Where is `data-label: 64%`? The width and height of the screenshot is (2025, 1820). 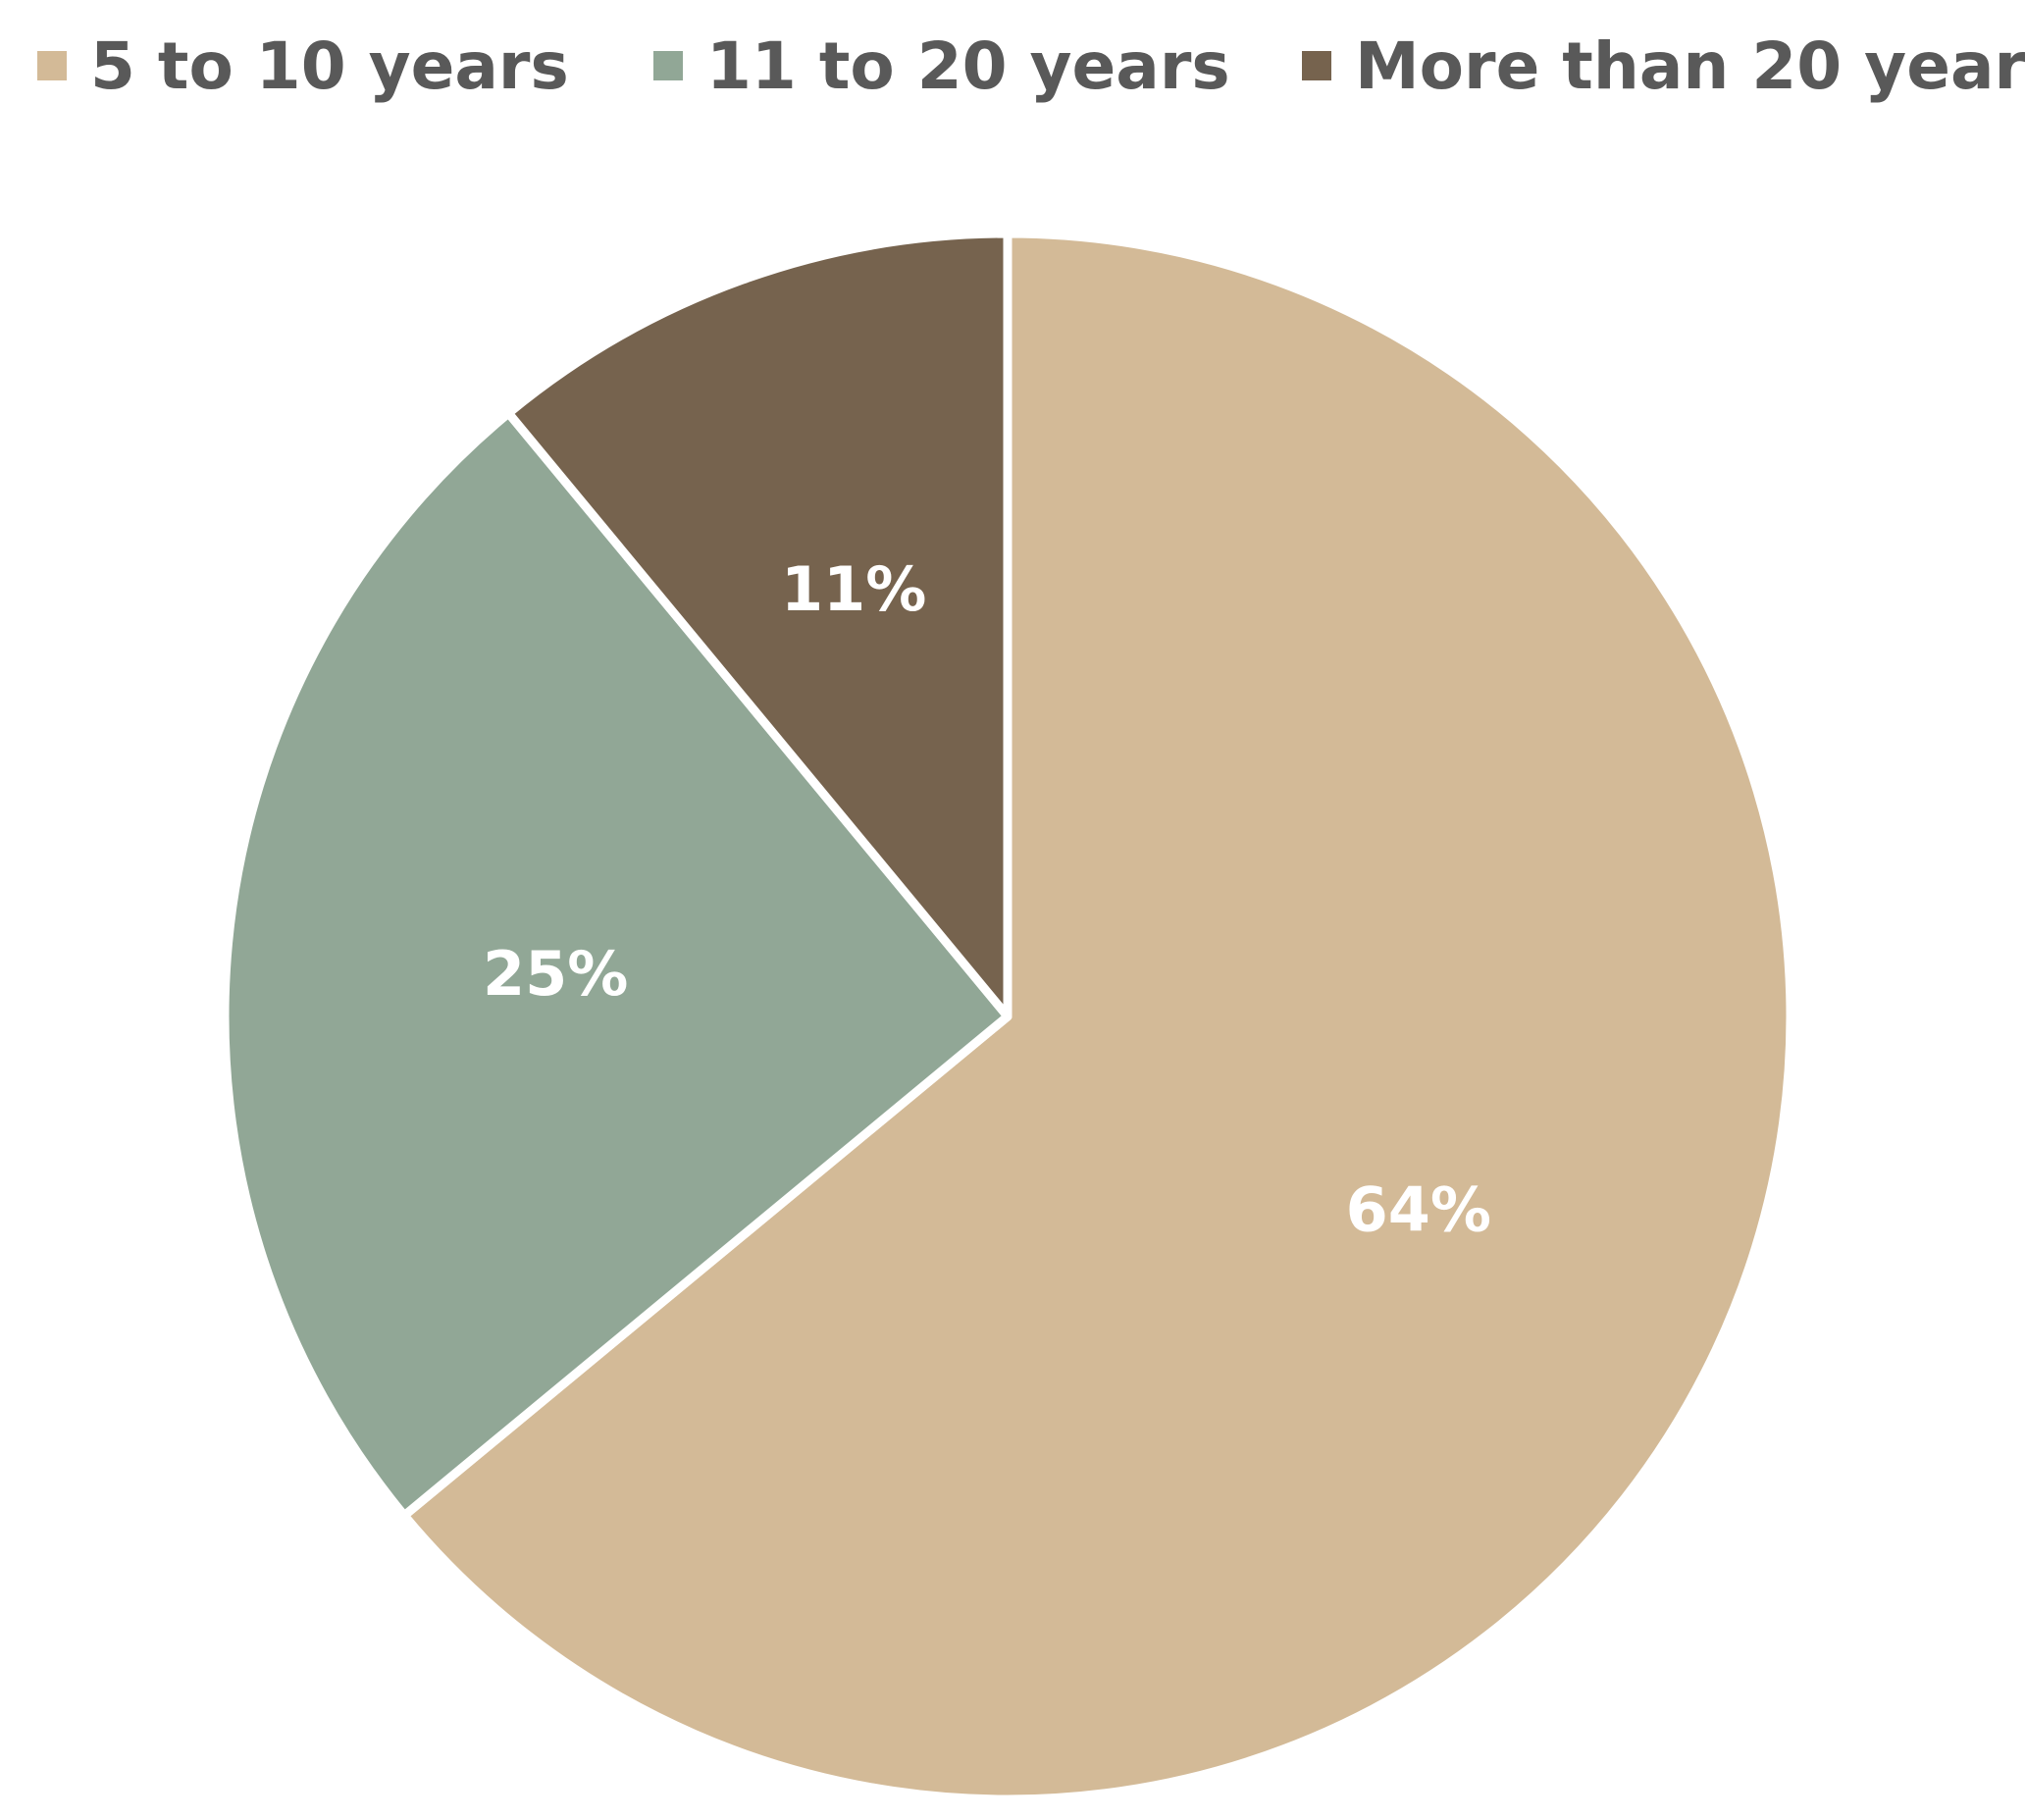
data-label: 64% is located at coordinates (1418, 1210).